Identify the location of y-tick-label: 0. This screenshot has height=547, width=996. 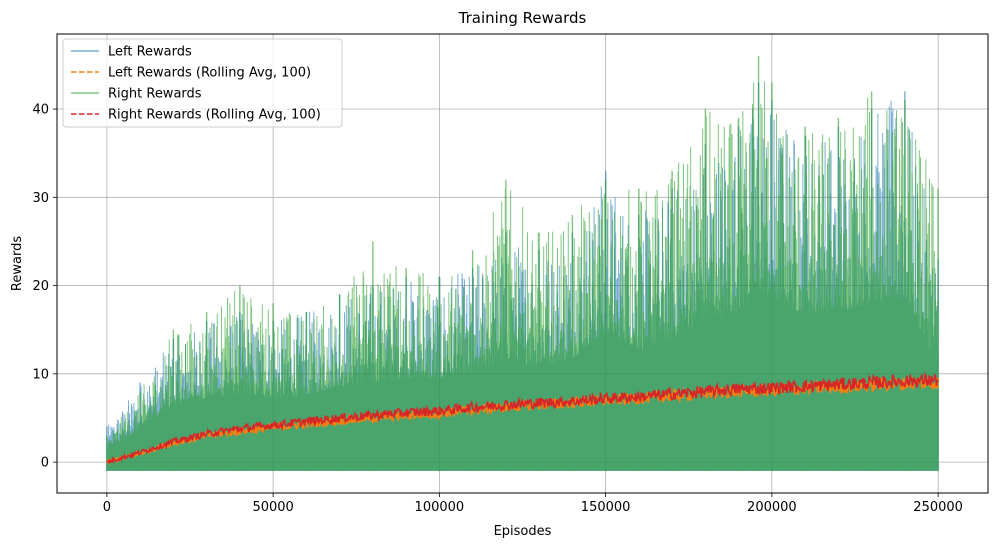
(45, 463).